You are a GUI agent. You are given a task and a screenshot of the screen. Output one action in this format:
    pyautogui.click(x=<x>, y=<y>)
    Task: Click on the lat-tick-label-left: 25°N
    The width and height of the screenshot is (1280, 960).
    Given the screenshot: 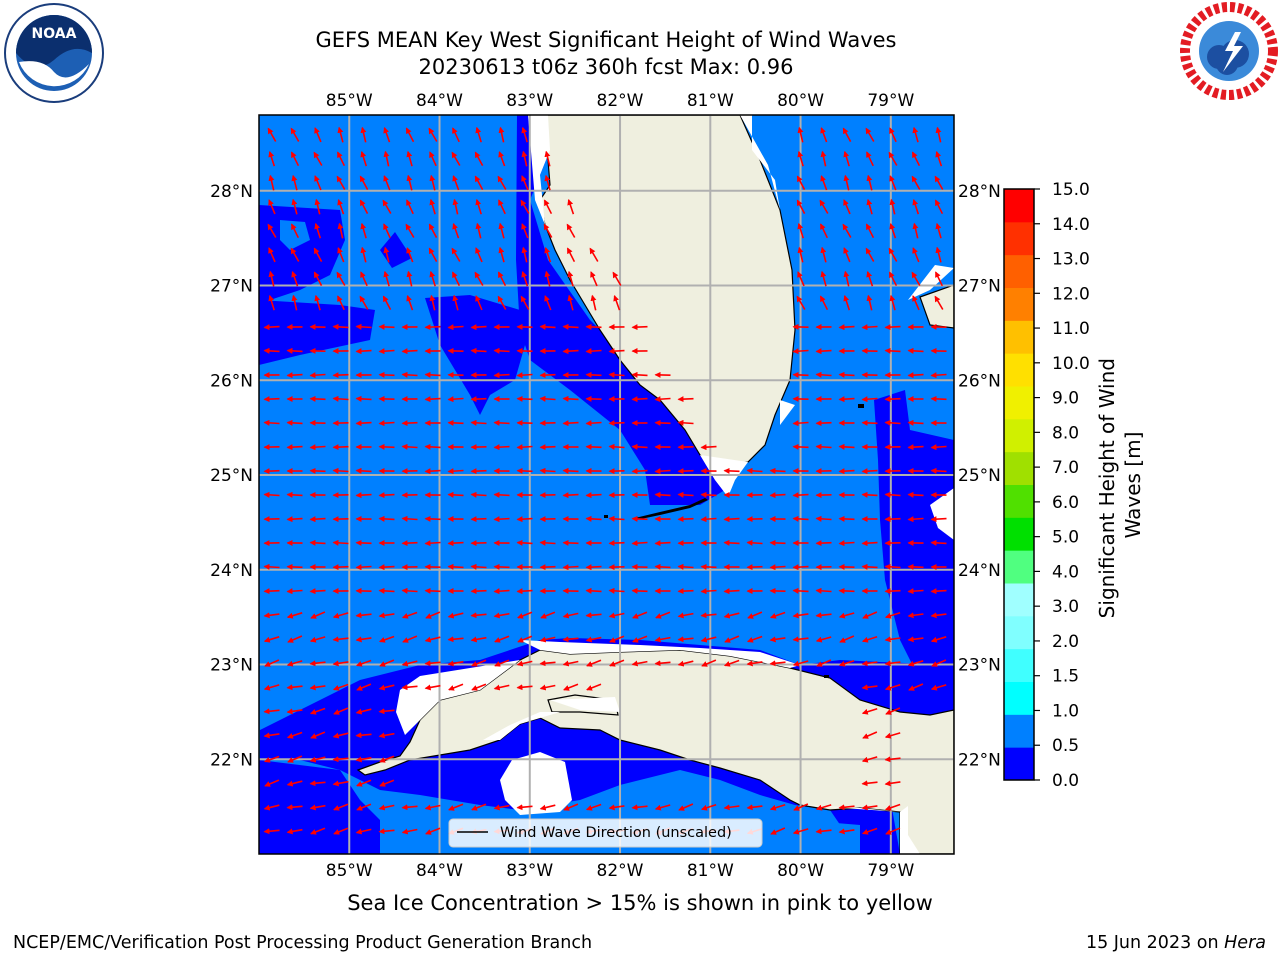 What is the action you would take?
    pyautogui.click(x=231, y=476)
    